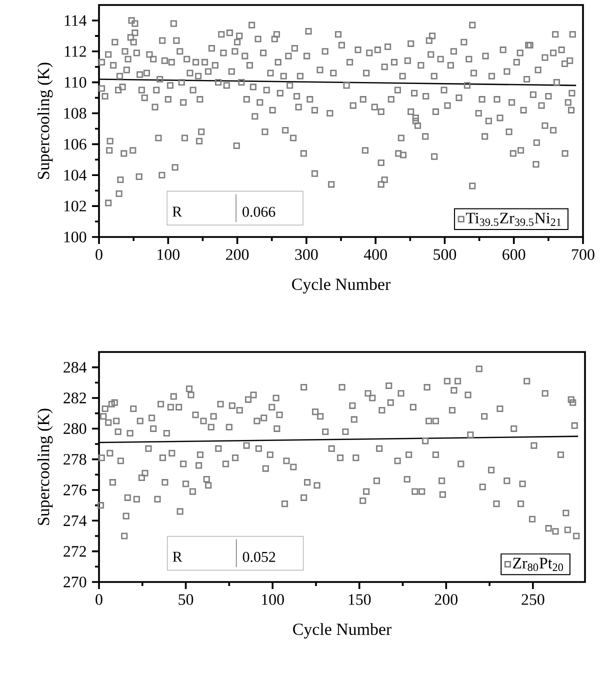  What do you see at coordinates (75, 82) in the screenshot?
I see `y-tick-label: 110` at bounding box center [75, 82].